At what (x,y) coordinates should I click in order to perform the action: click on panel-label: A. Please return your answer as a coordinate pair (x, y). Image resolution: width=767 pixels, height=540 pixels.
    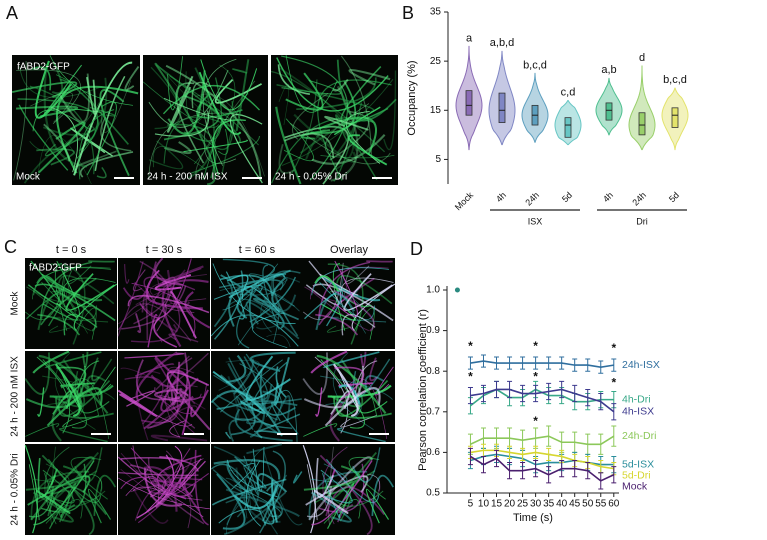
    Looking at the image, I should click on (12, 13).